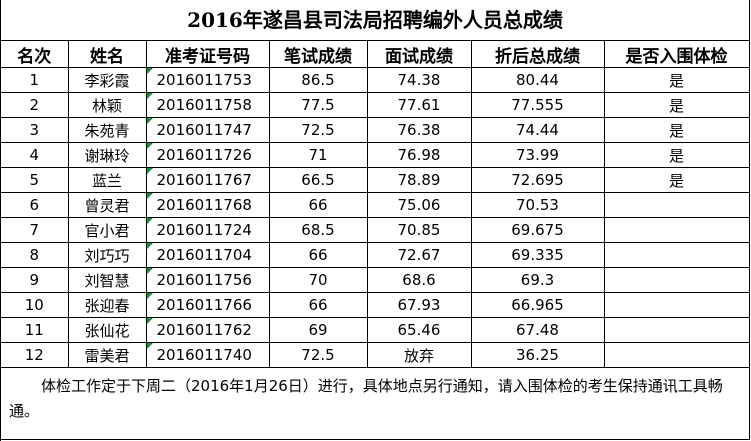 The image size is (751, 441). What do you see at coordinates (107, 280) in the screenshot?
I see `table-cell: 刘智慧` at bounding box center [107, 280].